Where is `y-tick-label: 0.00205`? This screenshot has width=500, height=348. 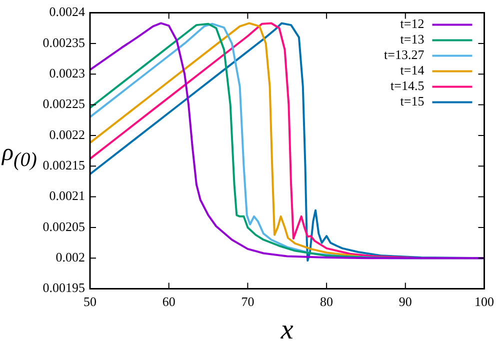
y-tick-label: 0.00205 is located at coordinates (63, 226).